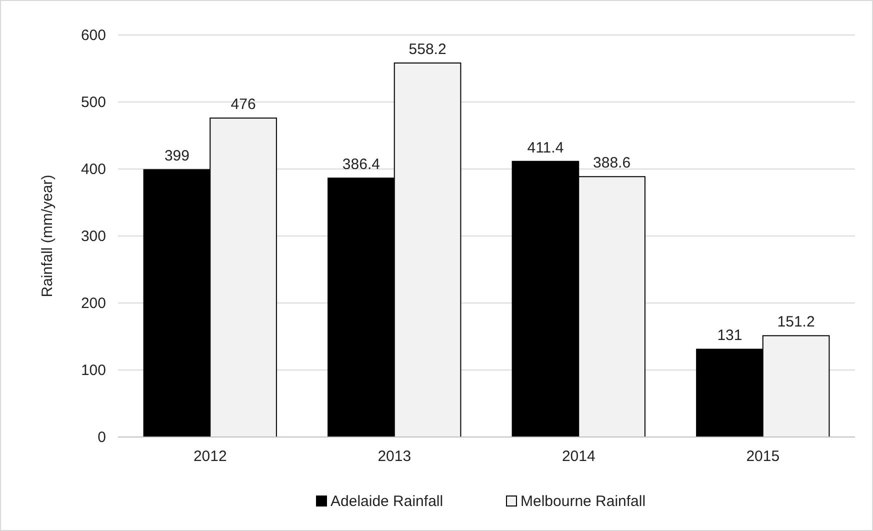  Describe the element at coordinates (93, 303) in the screenshot. I see `y-tick-label: 200` at that location.